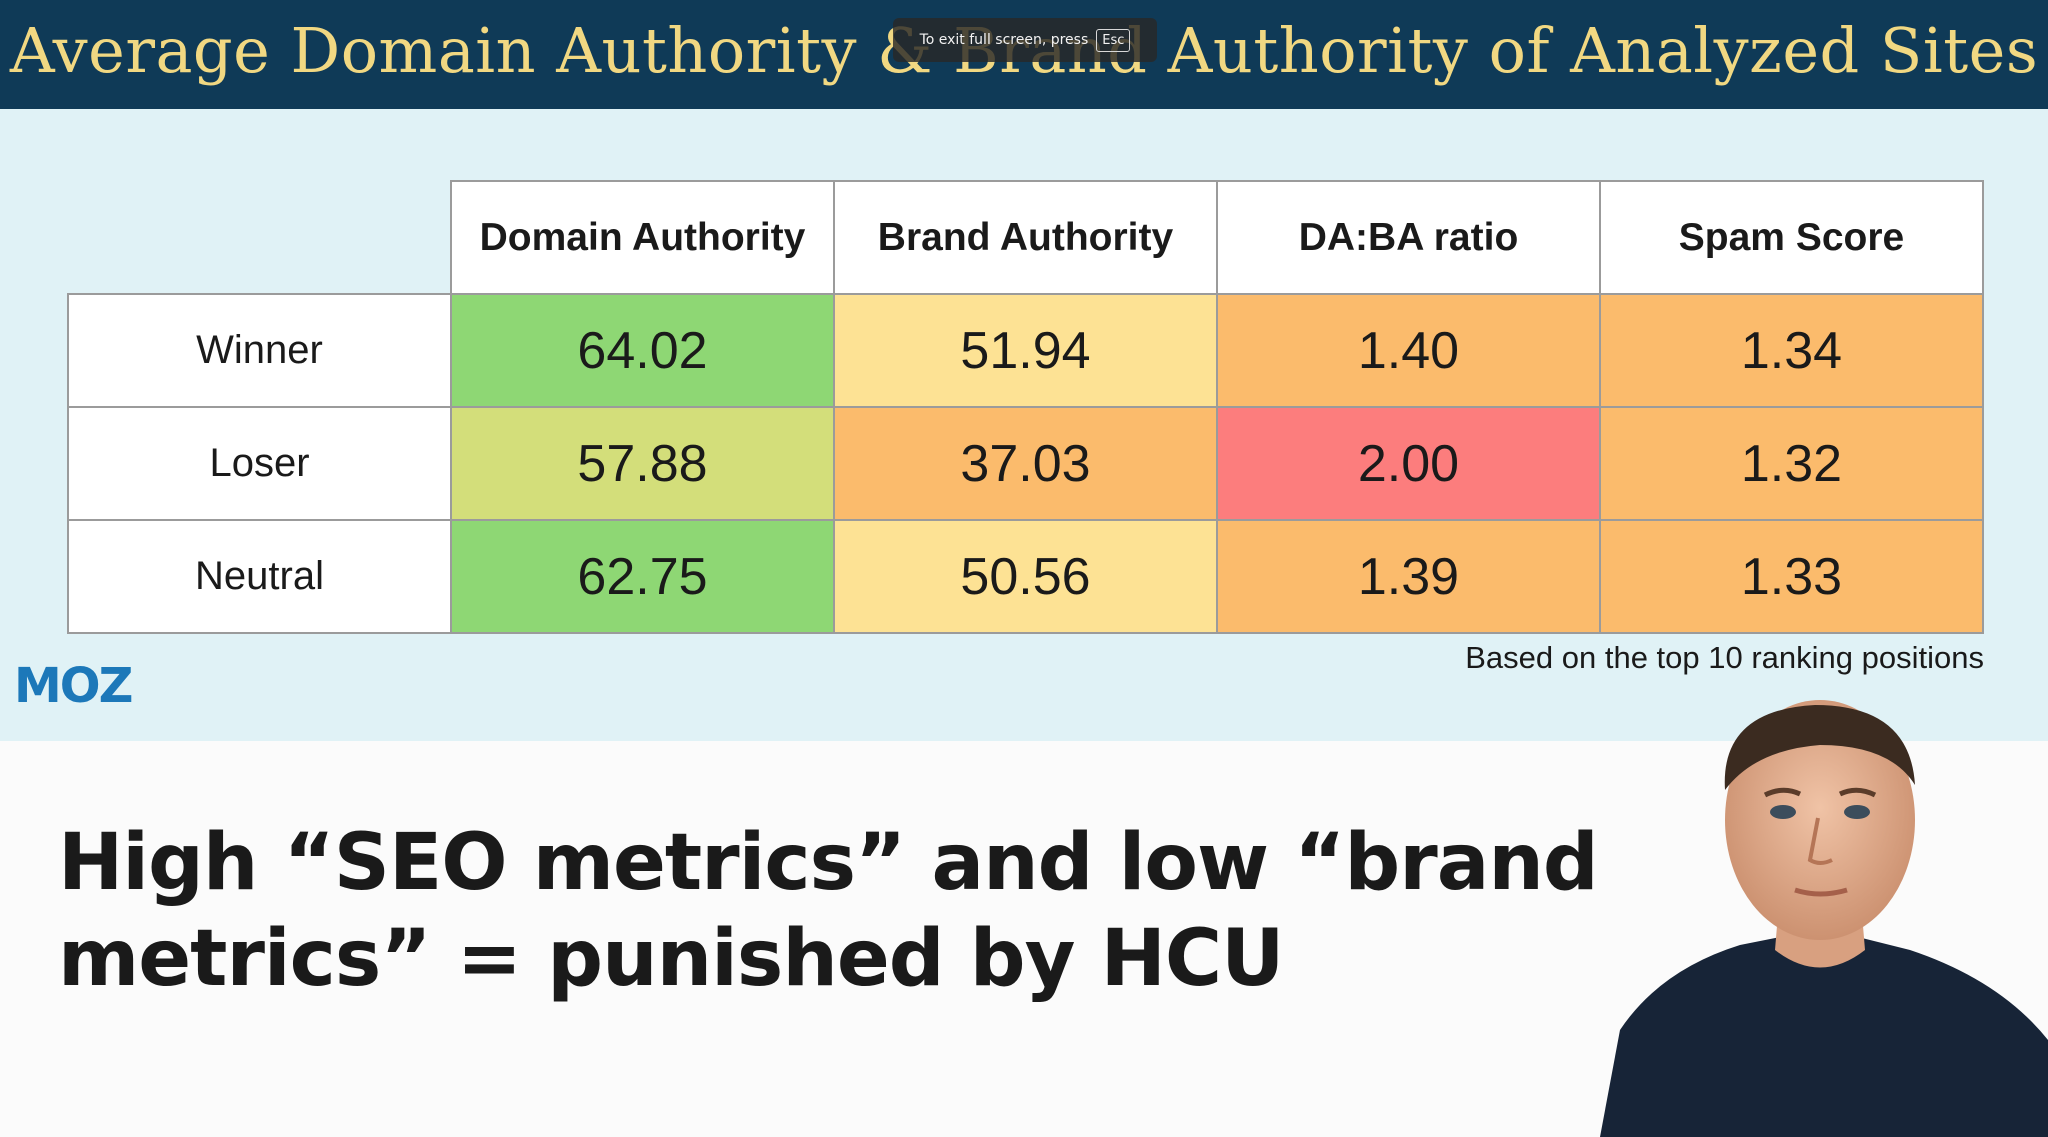 The width and height of the screenshot is (2048, 1137). What do you see at coordinates (642, 237) in the screenshot?
I see `column-header-domain-authority: Domain Authority` at bounding box center [642, 237].